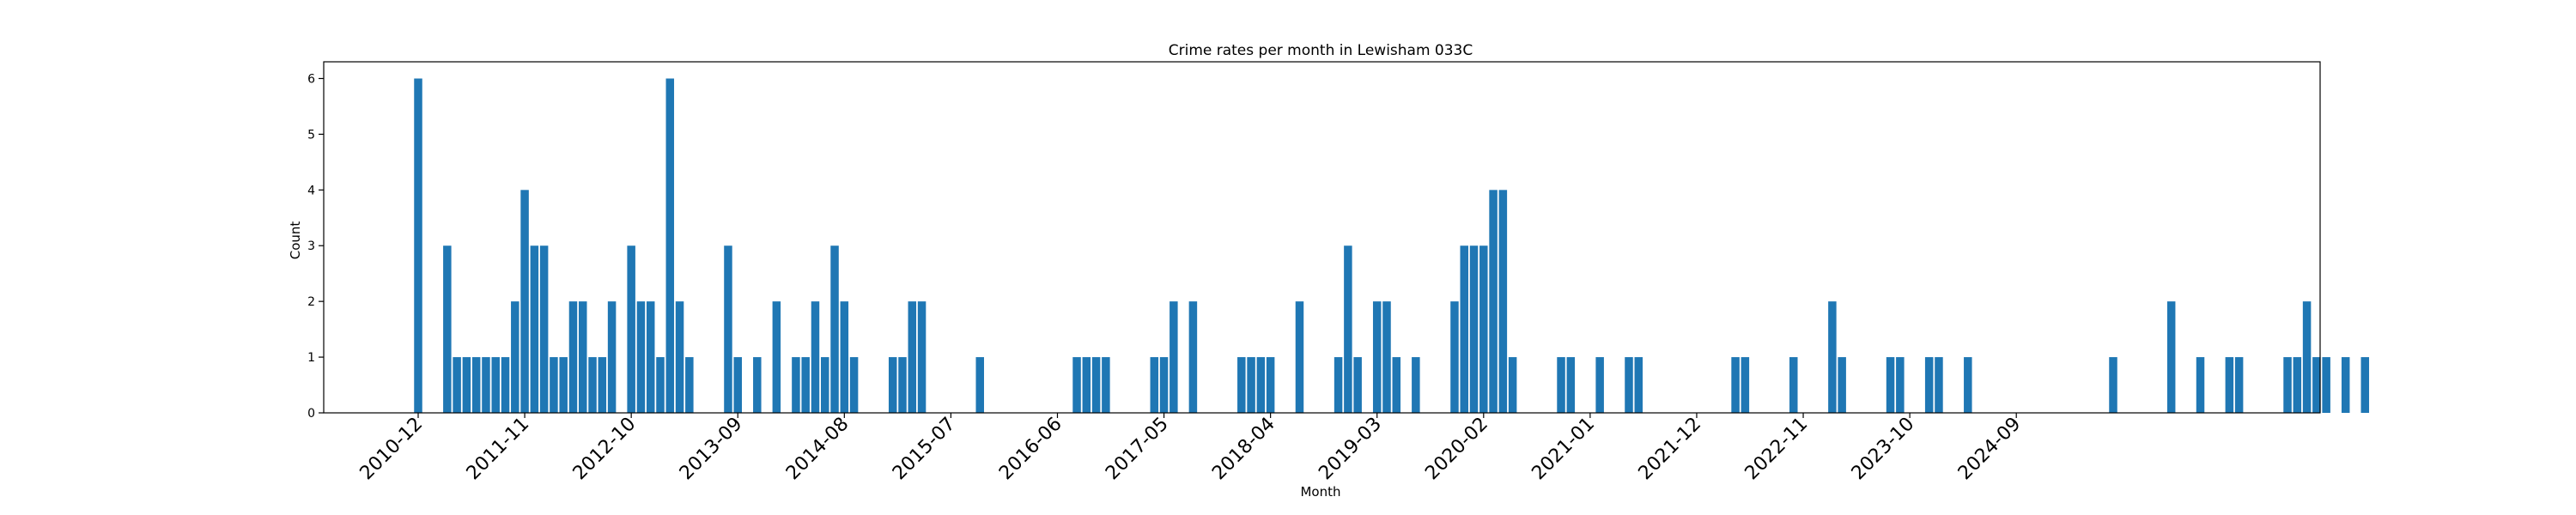 The width and height of the screenshot is (2576, 515). What do you see at coordinates (1243, 449) in the screenshot?
I see `x-tick-label: 2018-04` at bounding box center [1243, 449].